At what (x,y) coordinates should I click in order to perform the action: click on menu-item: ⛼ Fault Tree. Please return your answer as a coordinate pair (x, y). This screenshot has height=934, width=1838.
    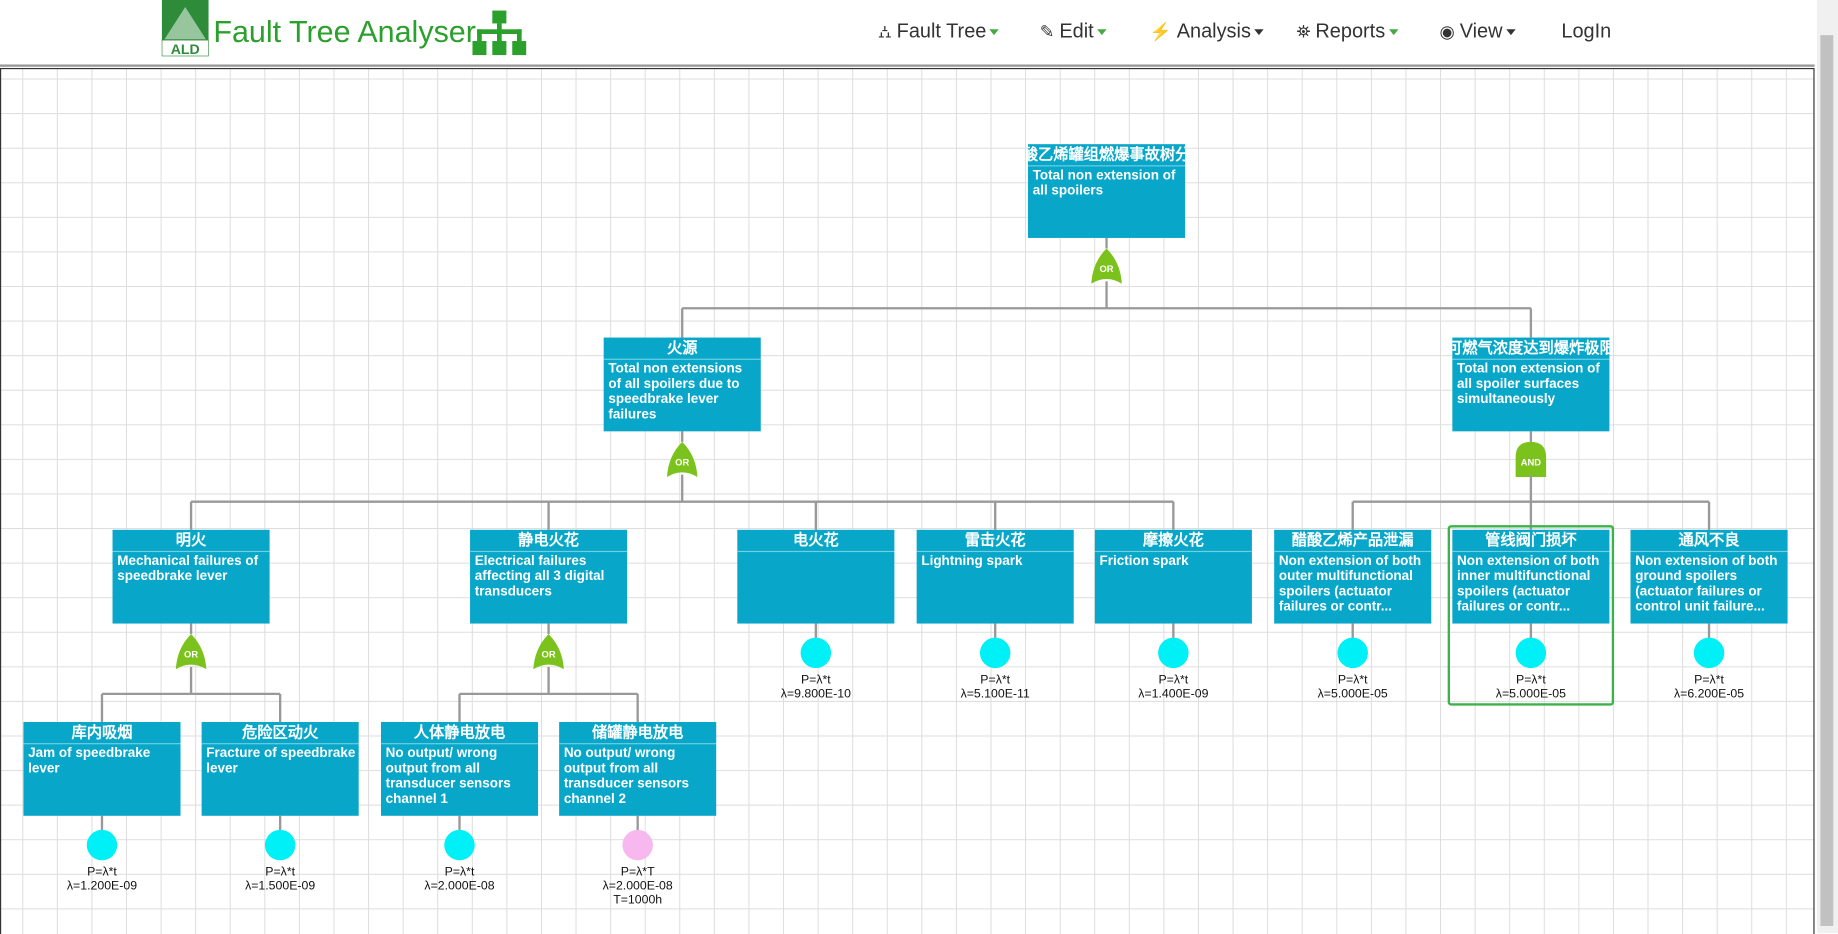
    Looking at the image, I should click on (939, 32).